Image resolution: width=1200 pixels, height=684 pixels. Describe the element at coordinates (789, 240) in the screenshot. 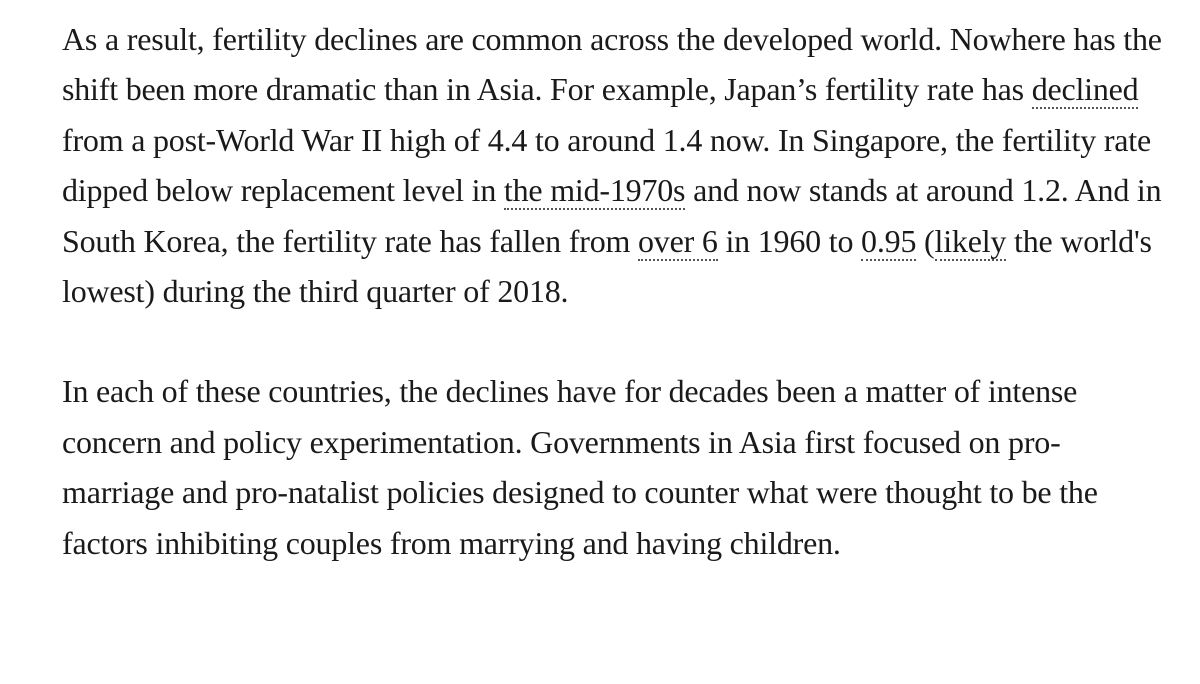

I see `paragraph-text: in 1960 to` at that location.